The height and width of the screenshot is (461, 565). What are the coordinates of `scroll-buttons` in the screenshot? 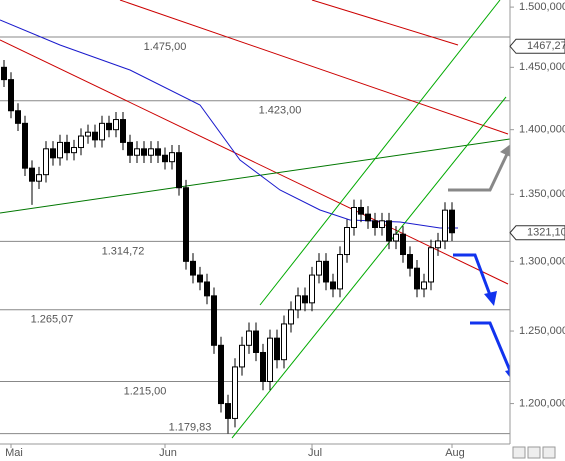 It's located at (534, 452).